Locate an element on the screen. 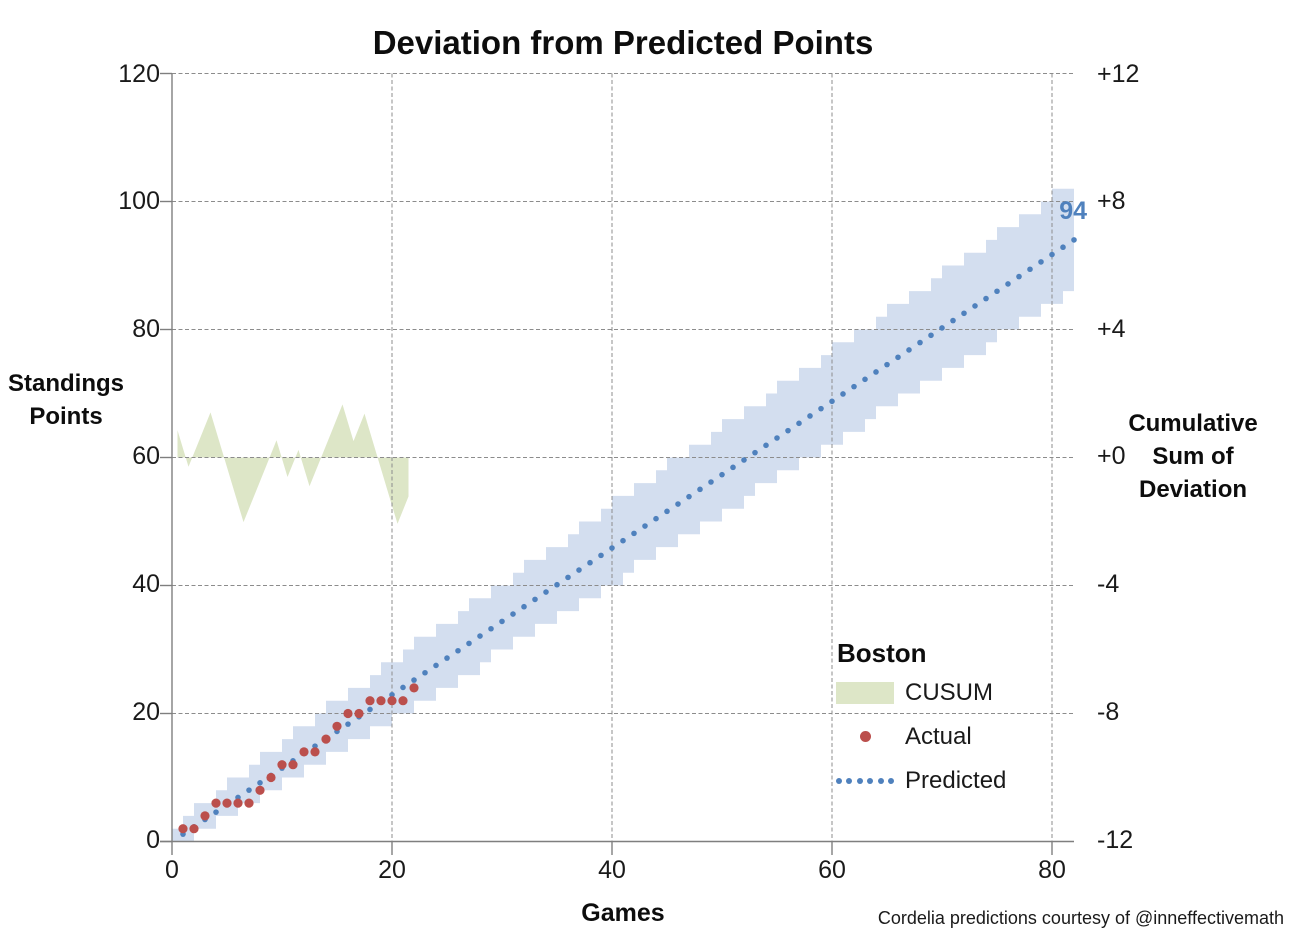 The height and width of the screenshot is (940, 1294). right-axis-title-line: Deviation is located at coordinates (1193, 489).